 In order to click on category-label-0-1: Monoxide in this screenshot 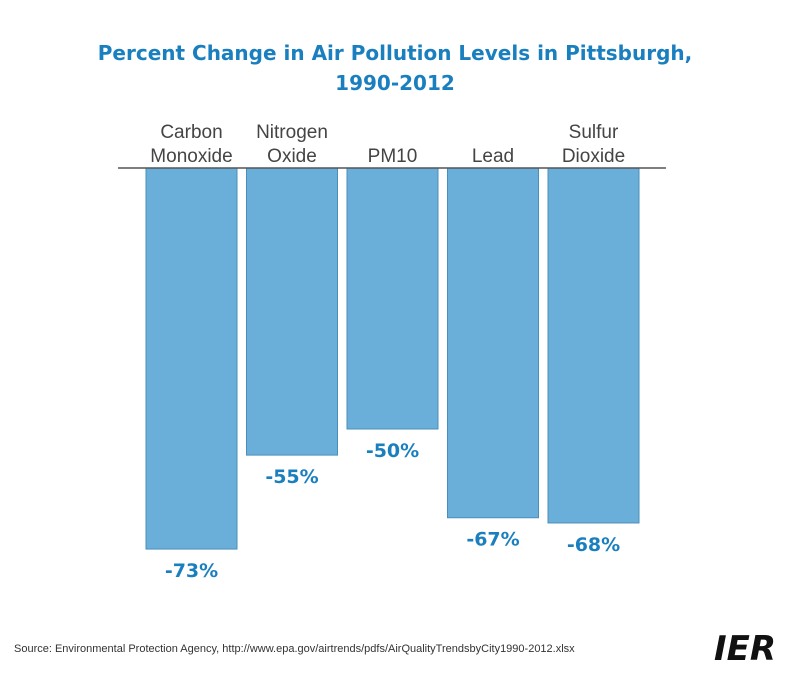, I will do `click(191, 156)`.